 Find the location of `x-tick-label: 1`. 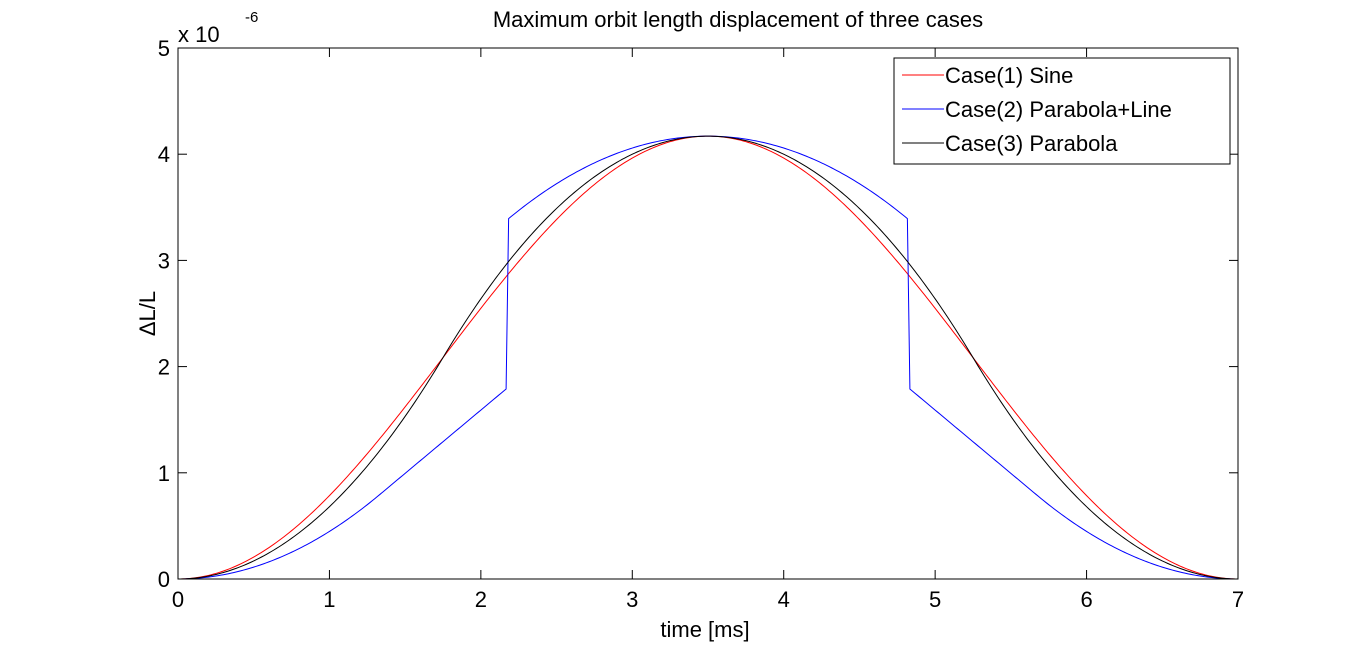

x-tick-label: 1 is located at coordinates (329, 599).